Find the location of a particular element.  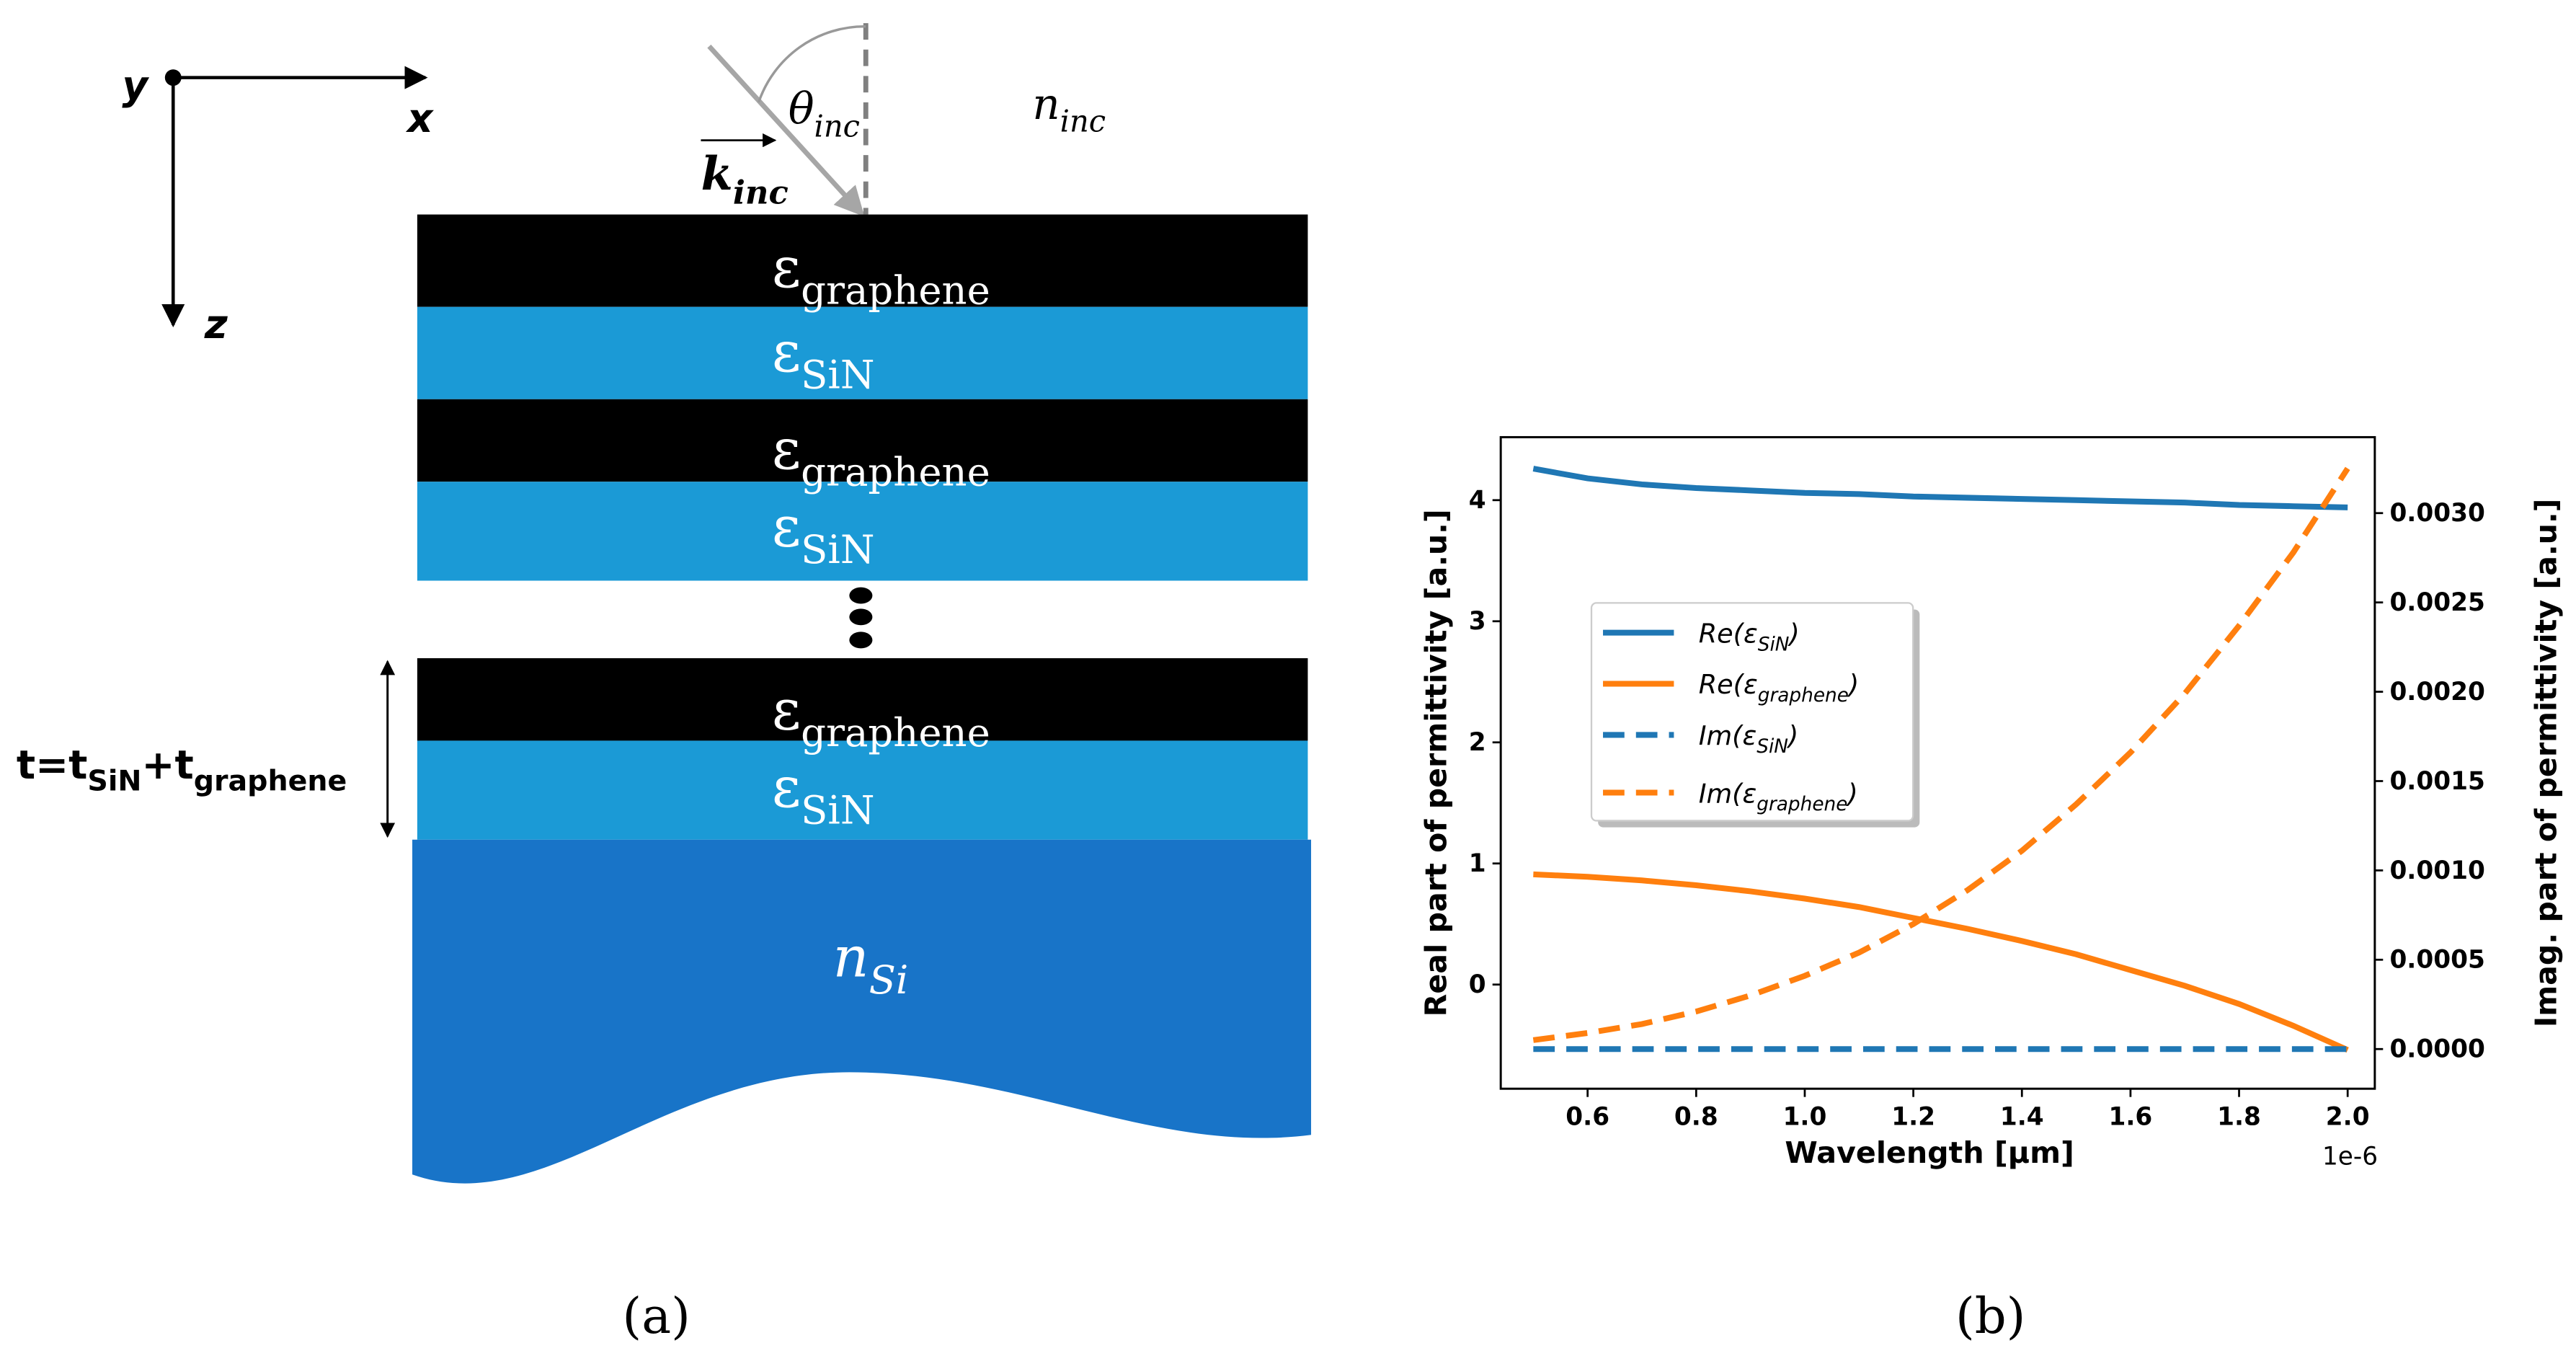

x-tick-label: 1.8 is located at coordinates (2239, 1117).